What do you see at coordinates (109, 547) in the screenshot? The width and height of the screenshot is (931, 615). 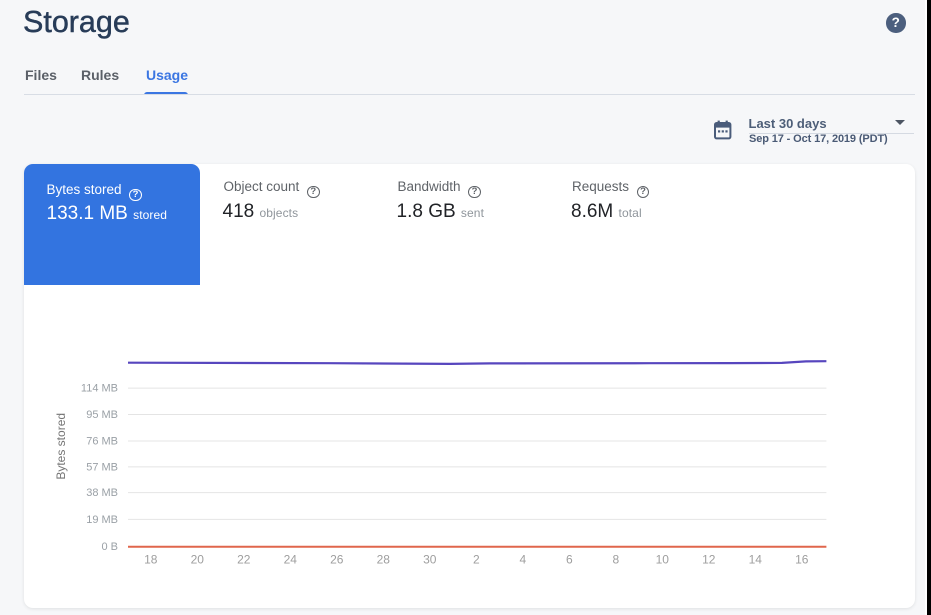 I see `svg-text: 0 B` at bounding box center [109, 547].